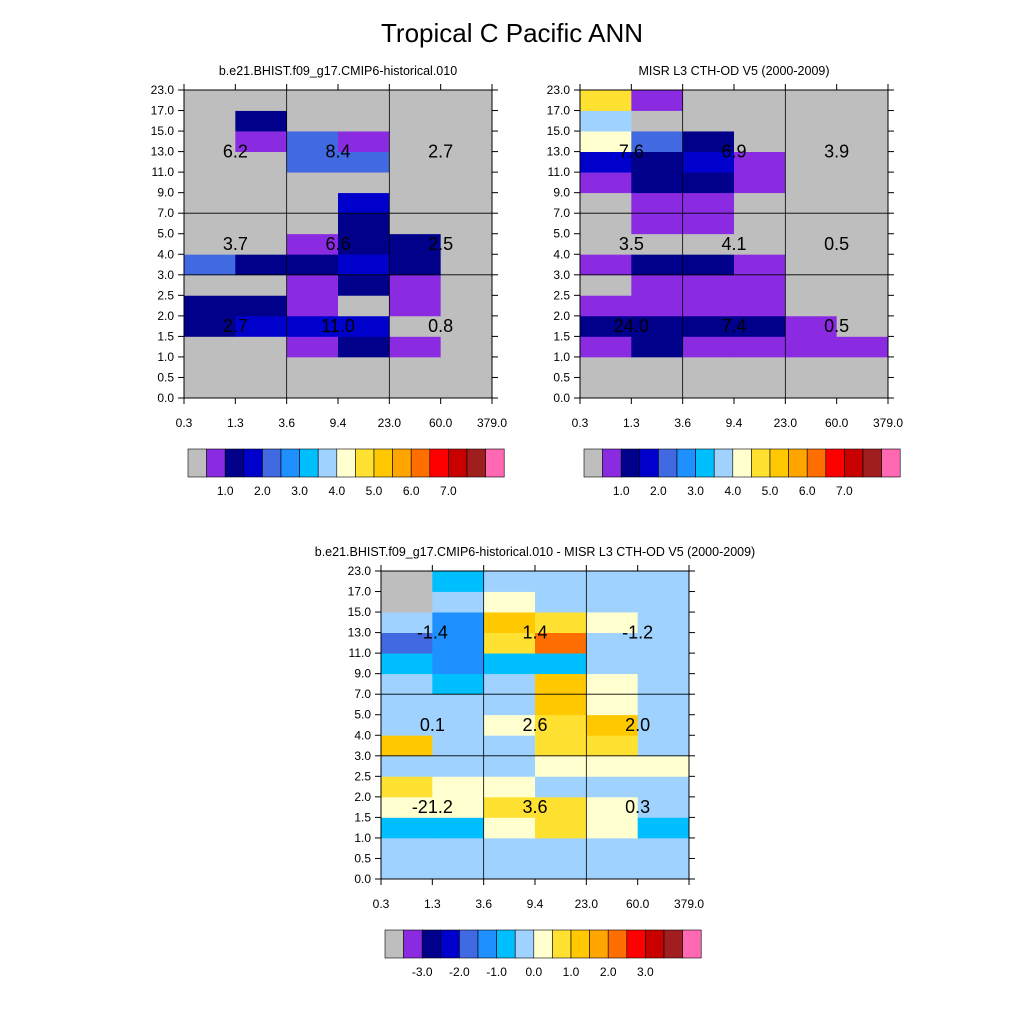 This screenshot has width=1024, height=1024. Describe the element at coordinates (459, 972) in the screenshot. I see `colorbar-label: -2.0` at that location.